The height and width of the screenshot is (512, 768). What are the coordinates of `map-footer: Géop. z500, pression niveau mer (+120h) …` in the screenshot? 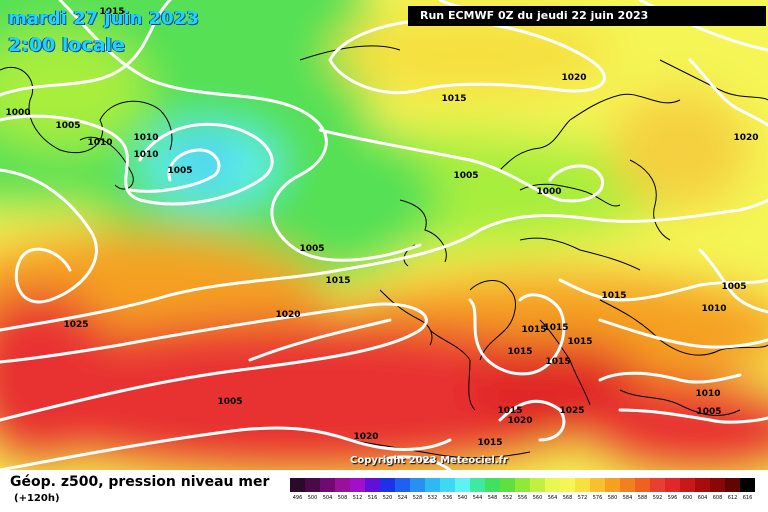 It's located at (384, 491).